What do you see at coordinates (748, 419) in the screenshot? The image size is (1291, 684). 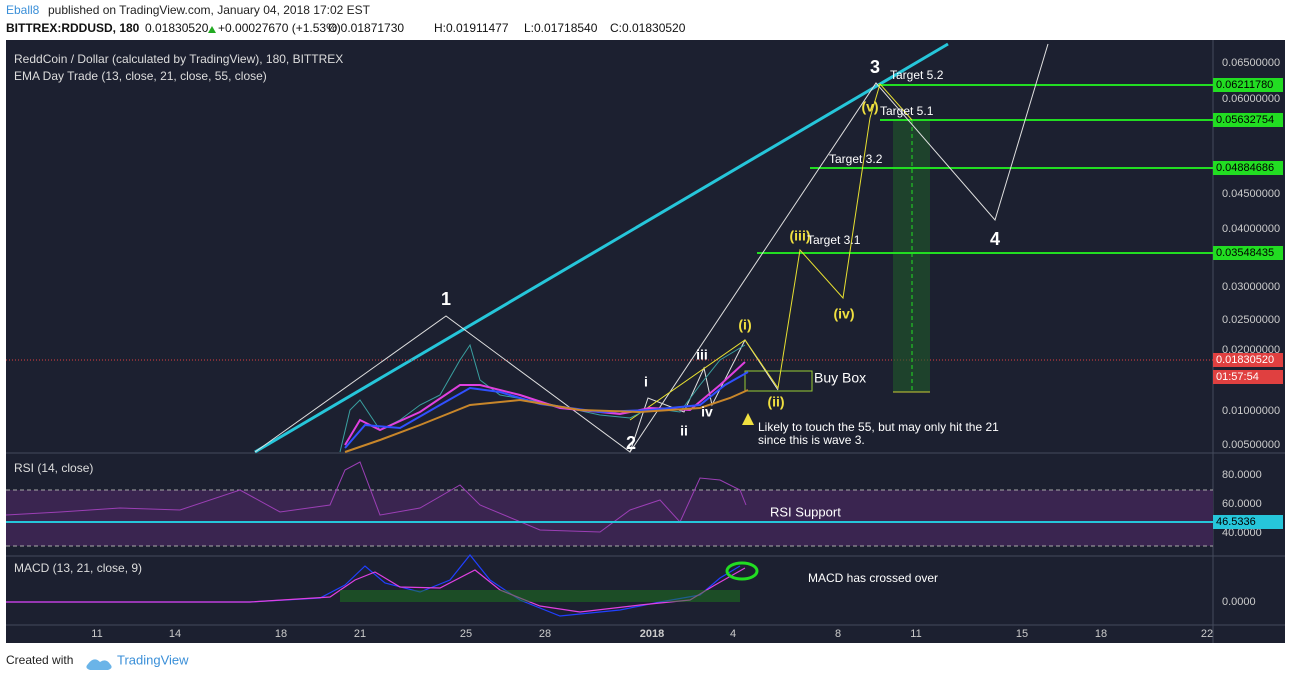 I see `arrow` at bounding box center [748, 419].